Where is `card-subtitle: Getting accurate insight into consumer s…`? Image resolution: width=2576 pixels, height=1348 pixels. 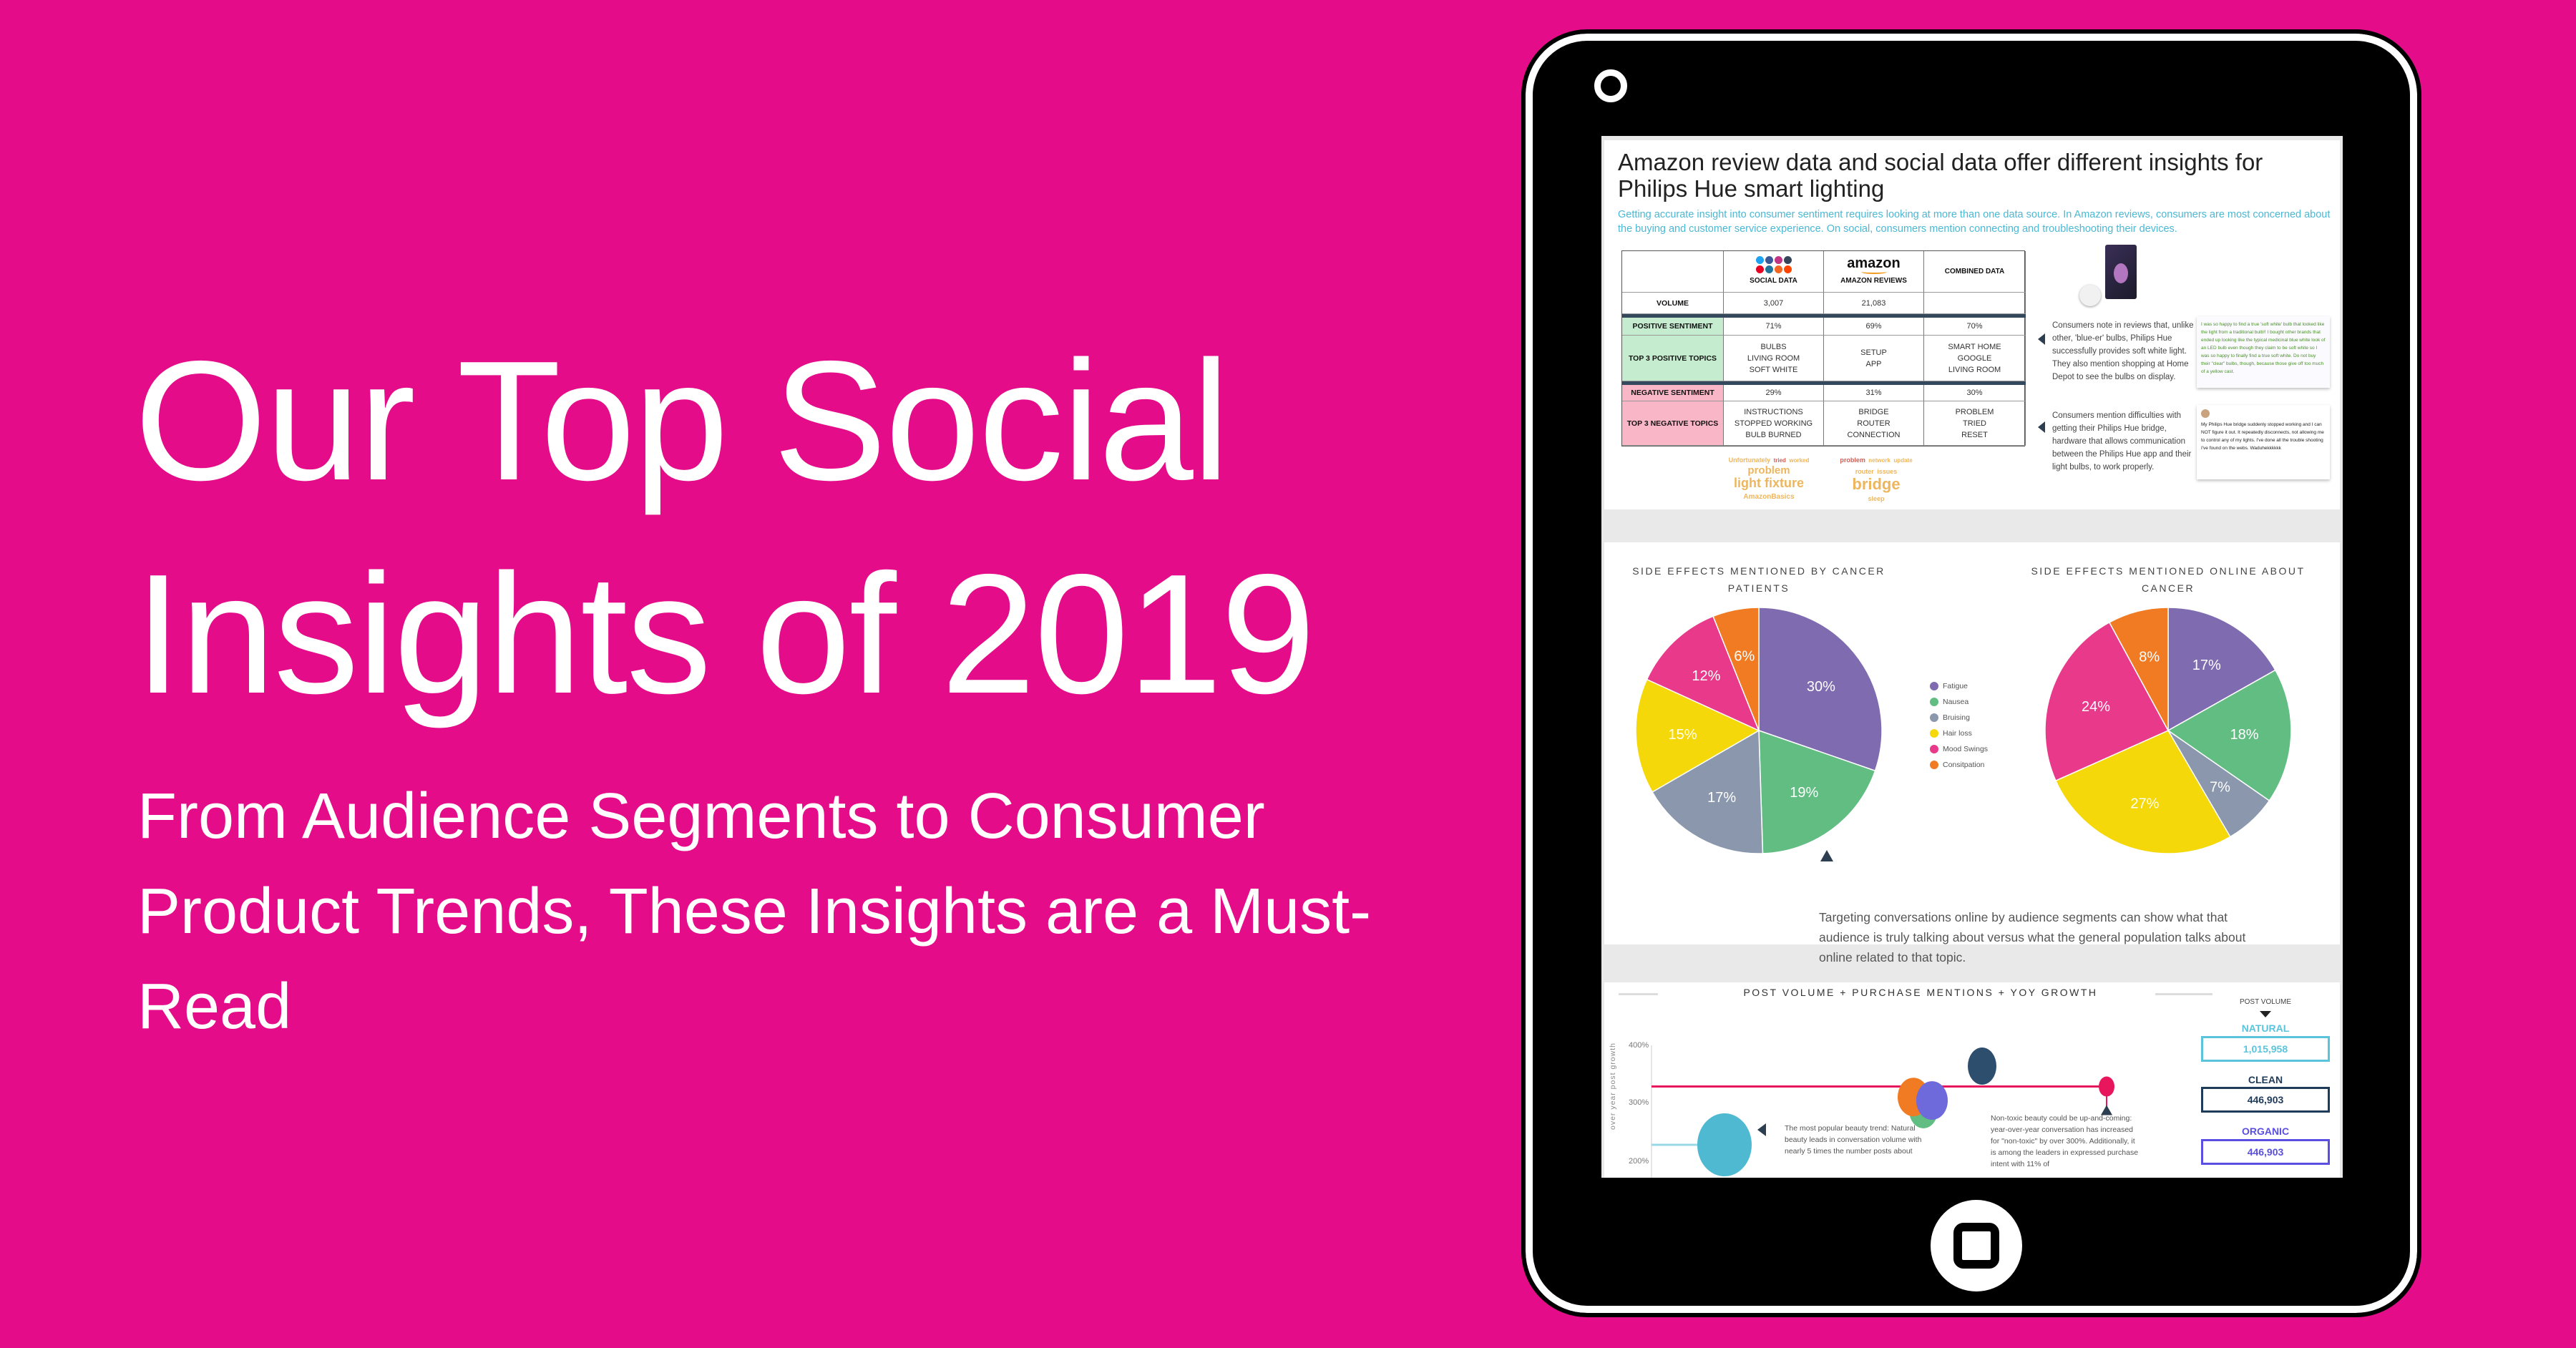
card-subtitle: Getting accurate insight into consumer s… is located at coordinates (1974, 222).